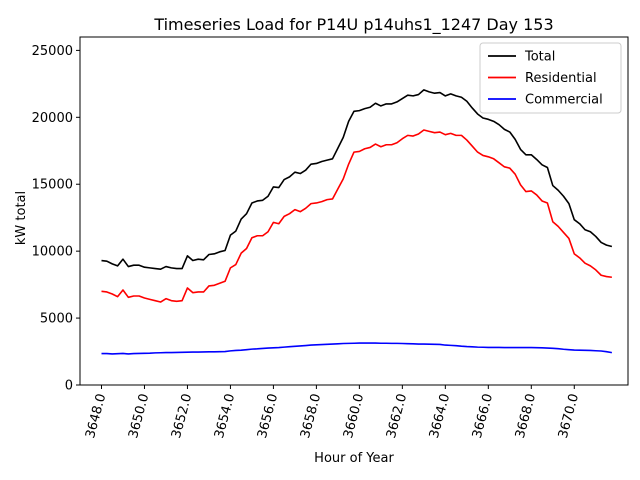 The image size is (640, 480). Describe the element at coordinates (357, 348) in the screenshot. I see `series-line-commercial` at that location.